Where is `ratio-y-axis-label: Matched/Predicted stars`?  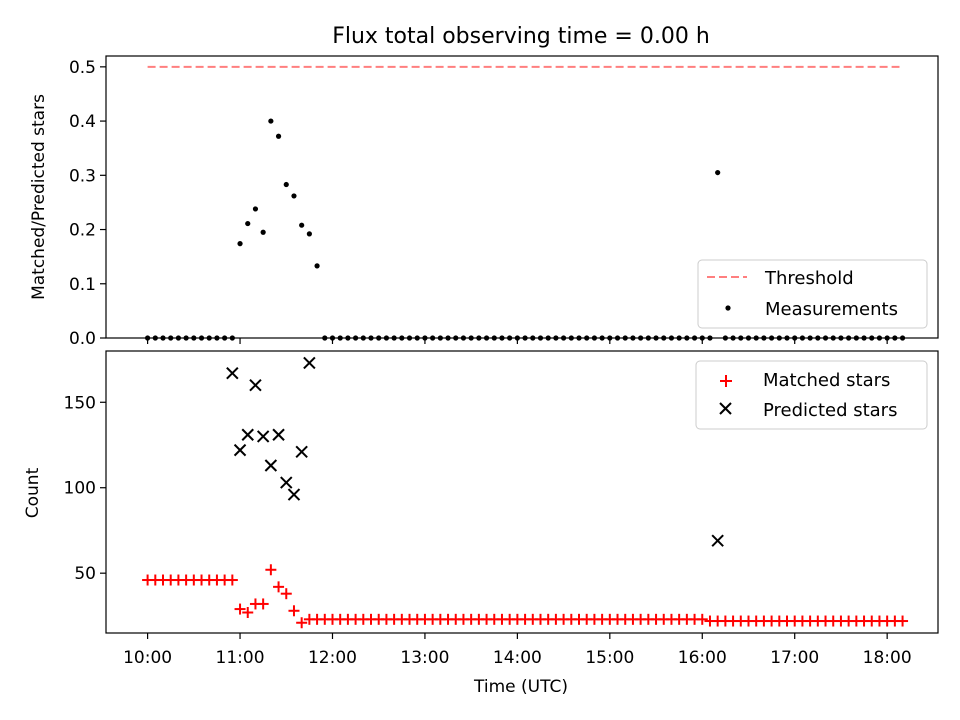 ratio-y-axis-label: Matched/Predicted stars is located at coordinates (39, 197).